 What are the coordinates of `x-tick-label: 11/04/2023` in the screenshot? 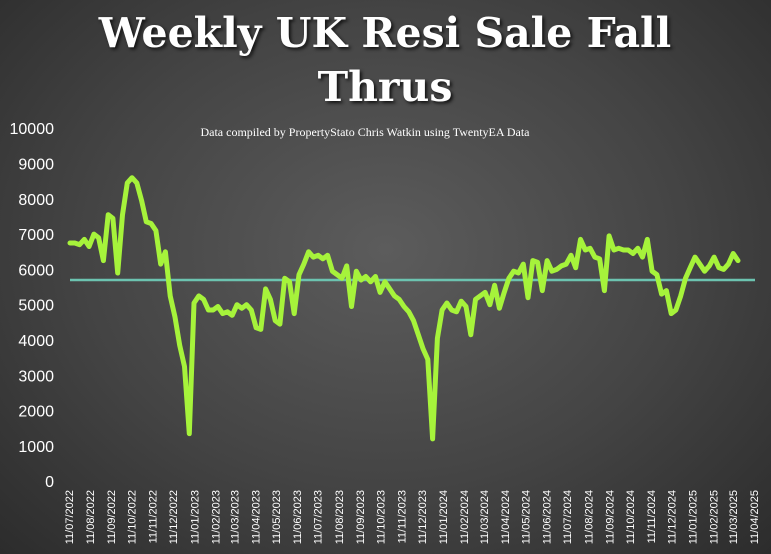 It's located at (257, 517).